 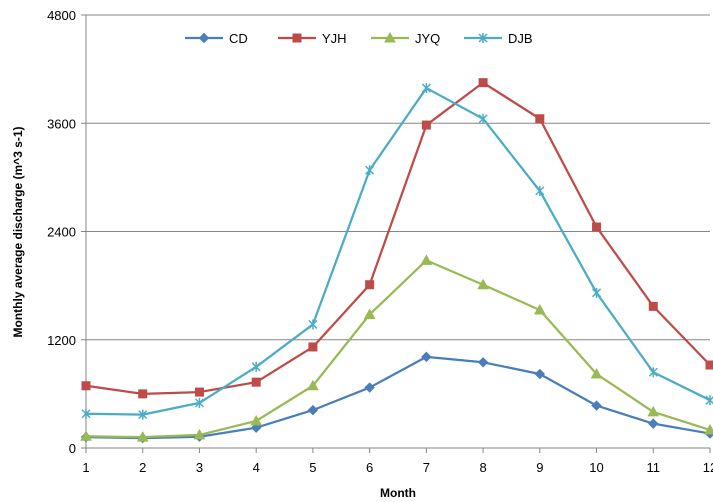 What do you see at coordinates (256, 467) in the screenshot?
I see `x-tick-label: 4` at bounding box center [256, 467].